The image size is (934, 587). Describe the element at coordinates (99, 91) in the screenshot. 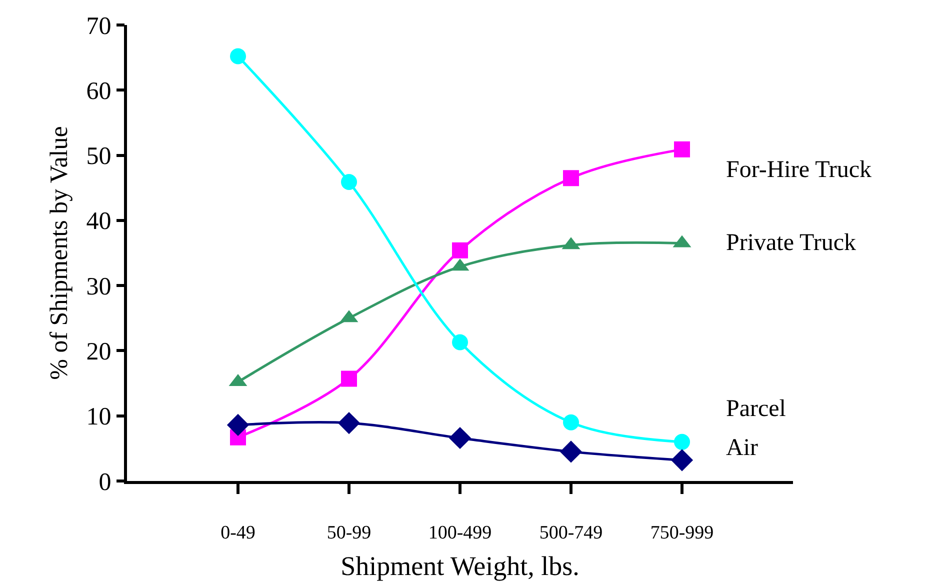

I see `y-tick-label: 60` at that location.